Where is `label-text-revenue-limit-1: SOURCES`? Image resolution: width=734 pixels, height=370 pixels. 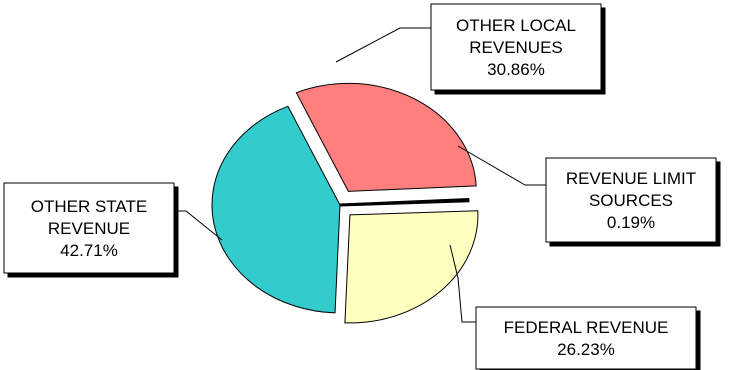
label-text-revenue-limit-1: SOURCES is located at coordinates (631, 200).